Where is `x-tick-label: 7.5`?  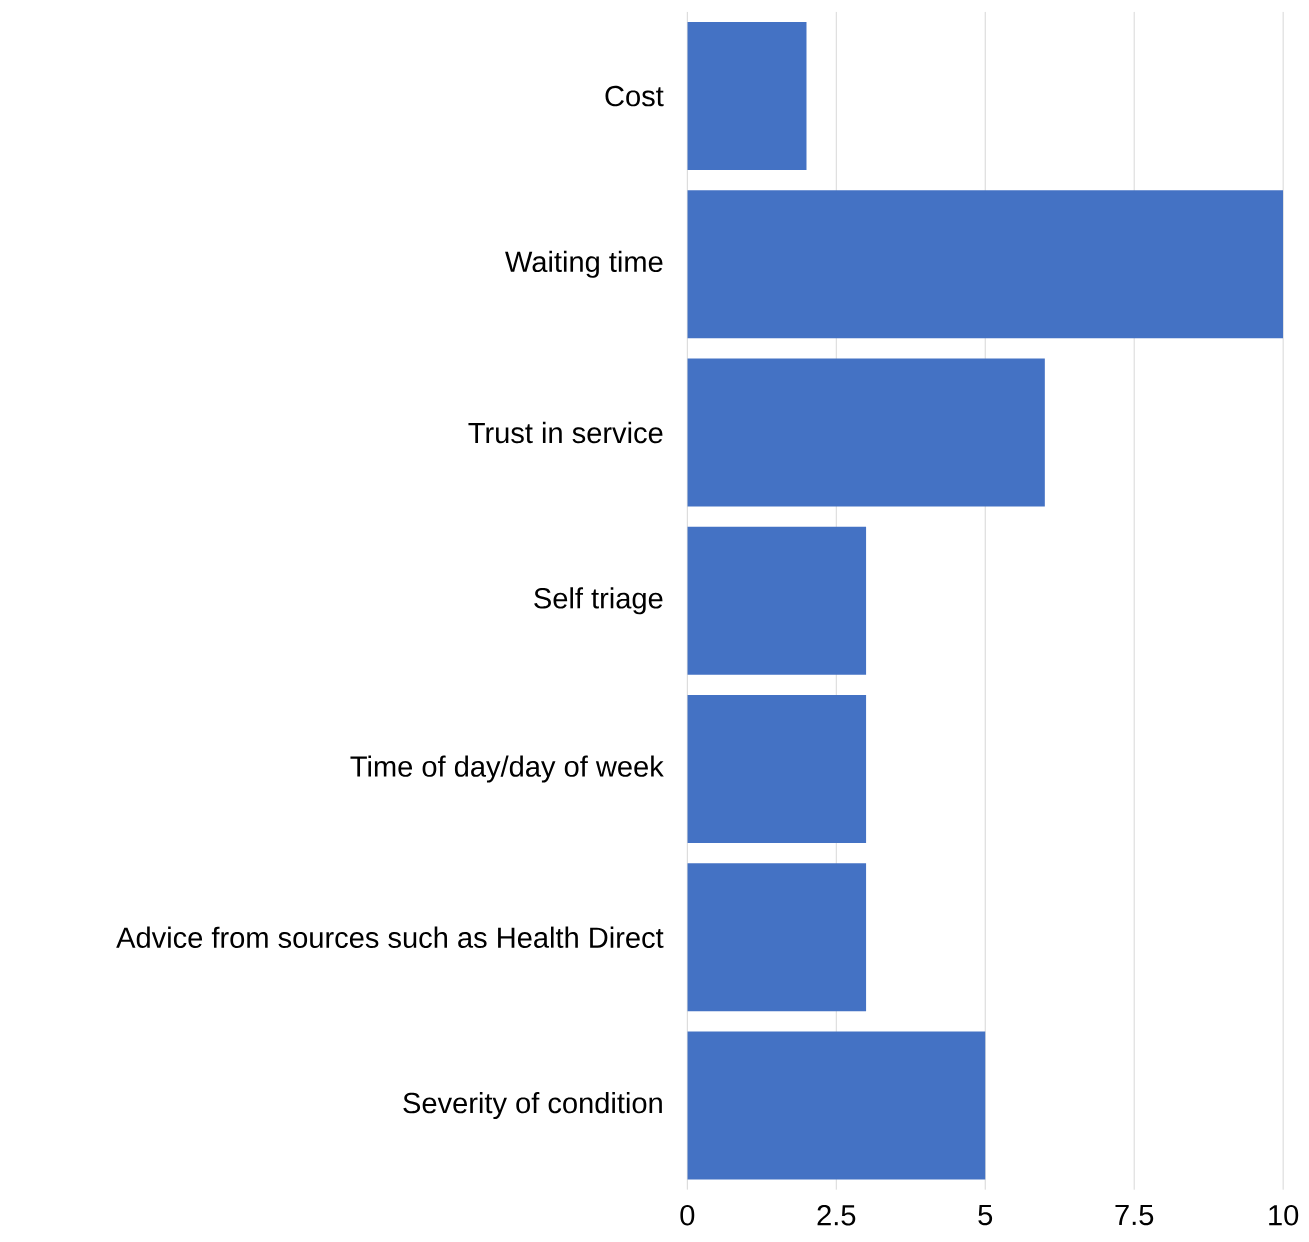
x-tick-label: 7.5 is located at coordinates (1134, 1215).